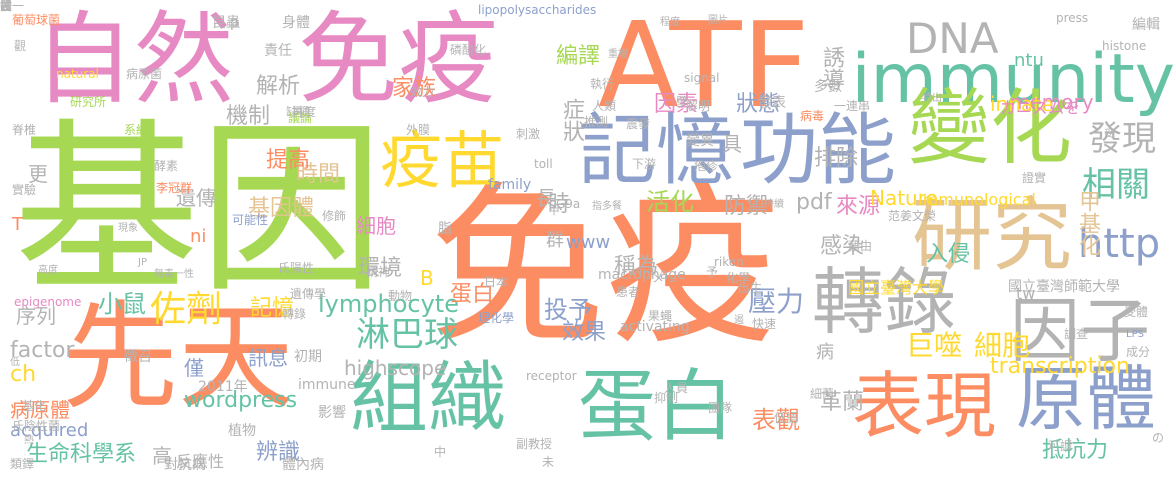 The width and height of the screenshot is (1175, 482). I want to click on cloud-word: memory, so click(1052, 102).